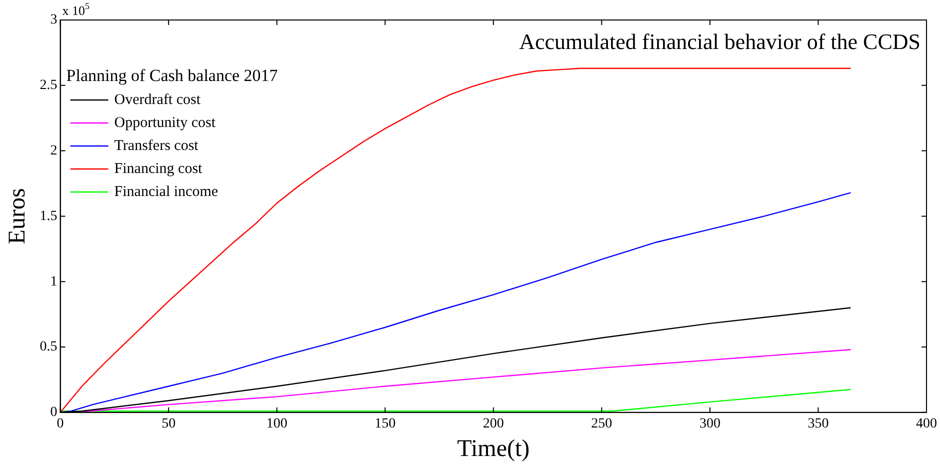 This screenshot has height=464, width=940. I want to click on x-tick-label: 250, so click(601, 424).